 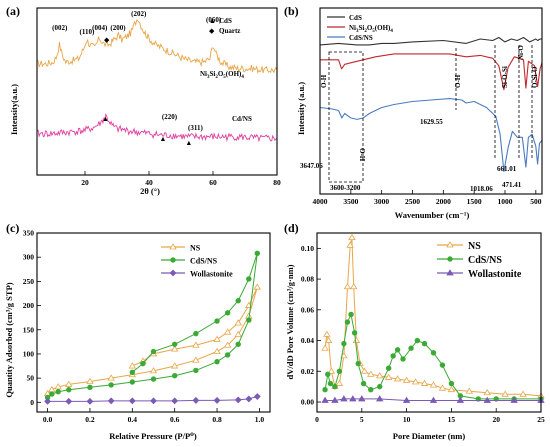 What do you see at coordinates (512, 185) in the screenshot?
I see `peak-value-471: 471.41` at bounding box center [512, 185].